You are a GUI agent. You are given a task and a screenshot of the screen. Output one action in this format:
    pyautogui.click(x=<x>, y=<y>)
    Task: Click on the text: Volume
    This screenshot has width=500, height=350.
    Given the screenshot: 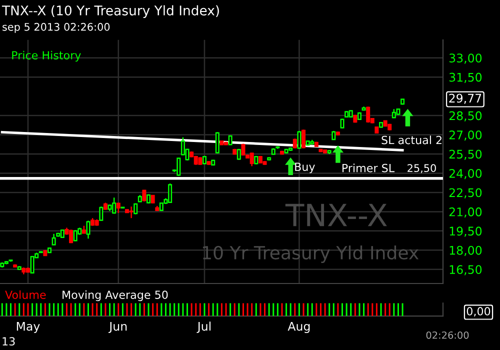 What is the action you would take?
    pyautogui.click(x=25, y=294)
    